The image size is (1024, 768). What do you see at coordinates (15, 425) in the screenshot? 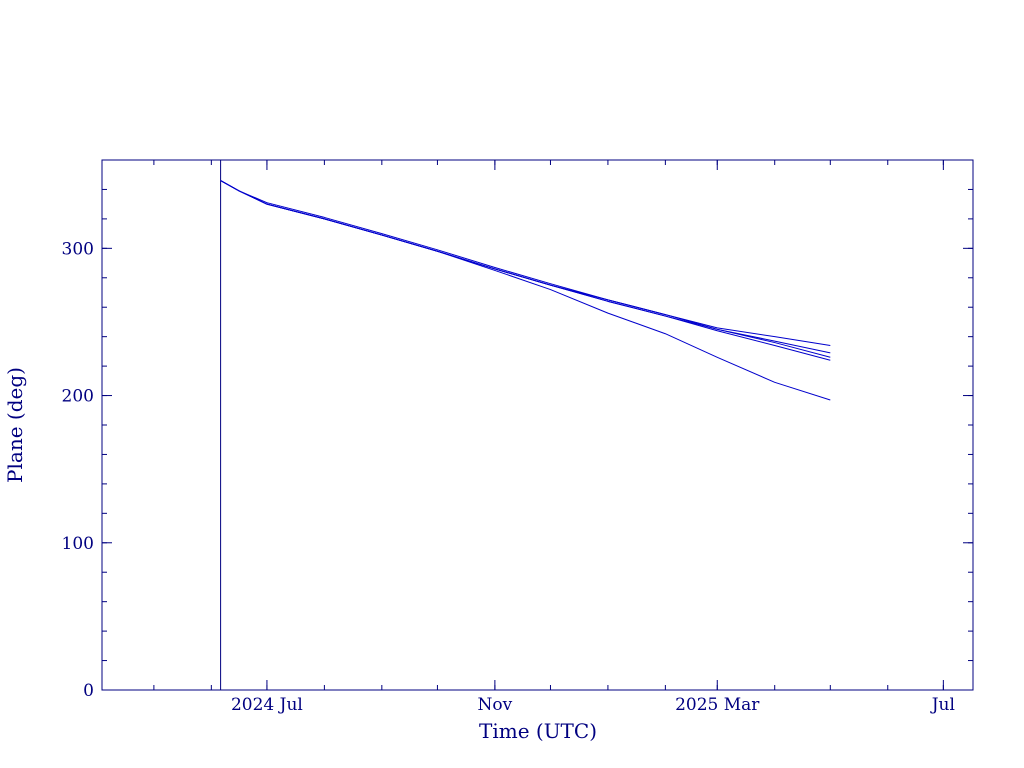
I see `y-axis-label: Plane (deg)` at bounding box center [15, 425].